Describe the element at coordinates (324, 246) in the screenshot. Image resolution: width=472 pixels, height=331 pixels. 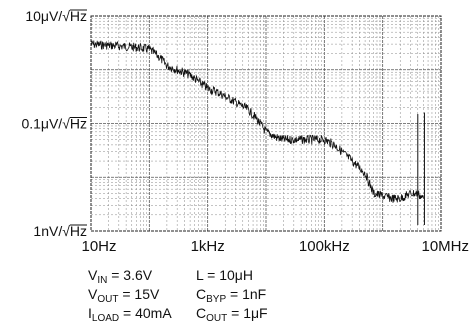
I see `x-tick-label-2: 100kHz` at that location.